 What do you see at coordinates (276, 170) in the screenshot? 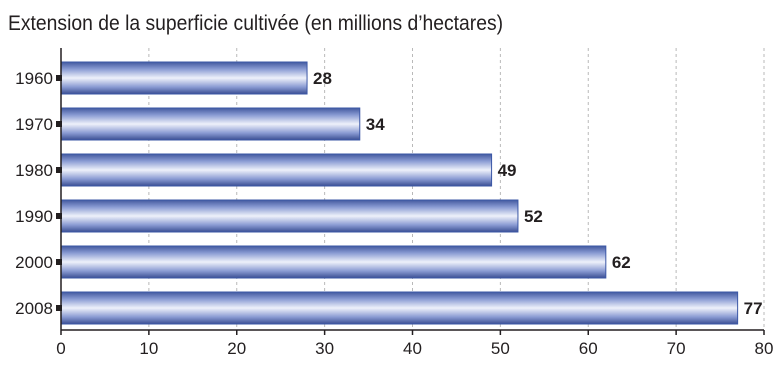
I see `bar-1980` at bounding box center [276, 170].